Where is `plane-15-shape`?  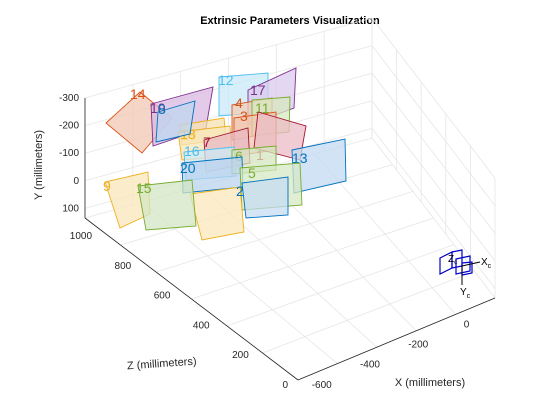 plane-15-shape is located at coordinates (167, 205).